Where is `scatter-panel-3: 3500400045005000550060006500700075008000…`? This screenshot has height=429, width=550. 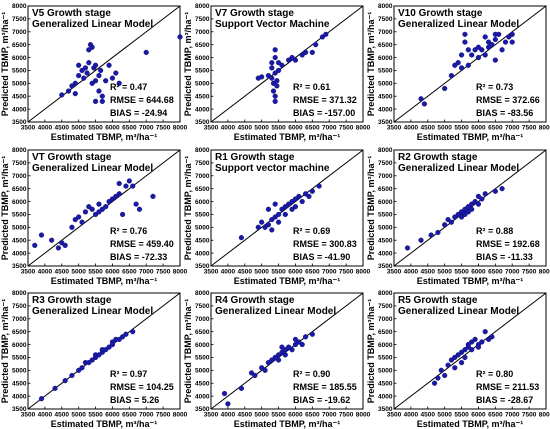 scatter-panel-3: 3500400045005000550060006500700075008000… is located at coordinates (458, 72).